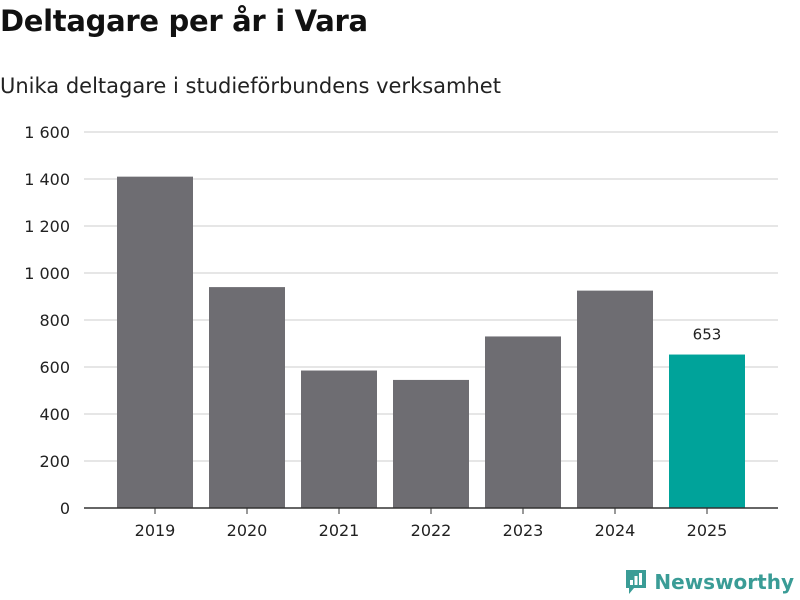 Image resolution: width=800 pixels, height=600 pixels. What do you see at coordinates (431, 530) in the screenshot?
I see `x-tick-label: 2022` at bounding box center [431, 530].